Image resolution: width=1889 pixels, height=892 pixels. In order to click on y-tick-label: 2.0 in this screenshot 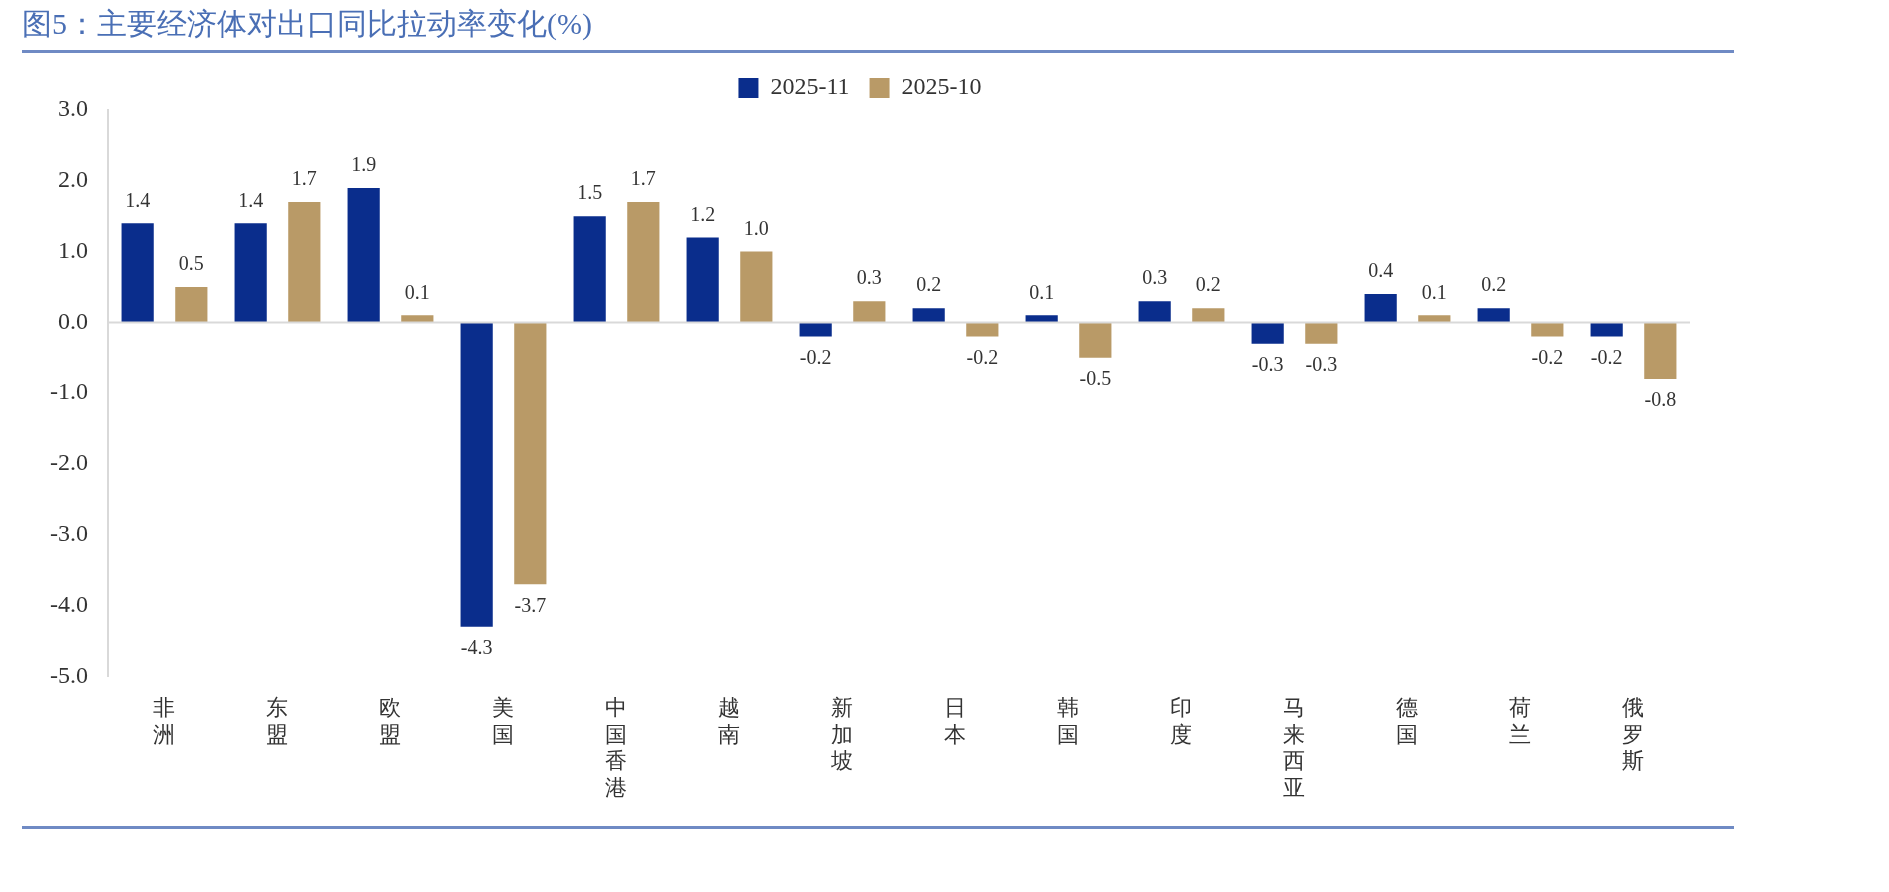, I will do `click(72, 179)`.